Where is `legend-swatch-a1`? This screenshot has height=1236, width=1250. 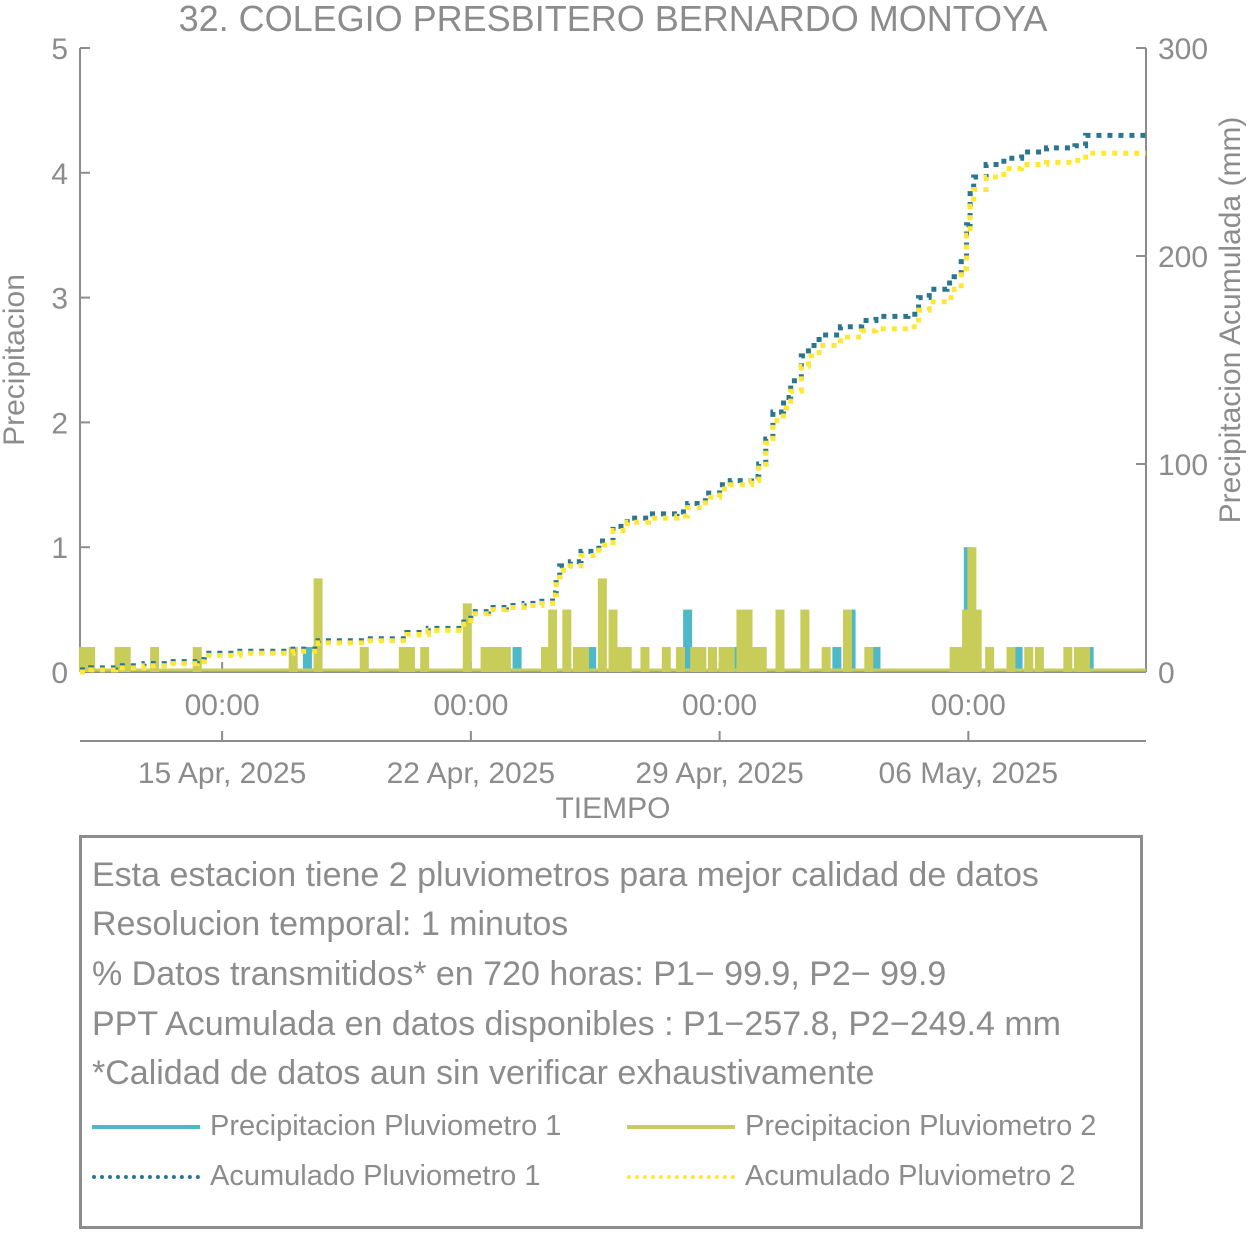
legend-swatch-a1 is located at coordinates (146, 1177).